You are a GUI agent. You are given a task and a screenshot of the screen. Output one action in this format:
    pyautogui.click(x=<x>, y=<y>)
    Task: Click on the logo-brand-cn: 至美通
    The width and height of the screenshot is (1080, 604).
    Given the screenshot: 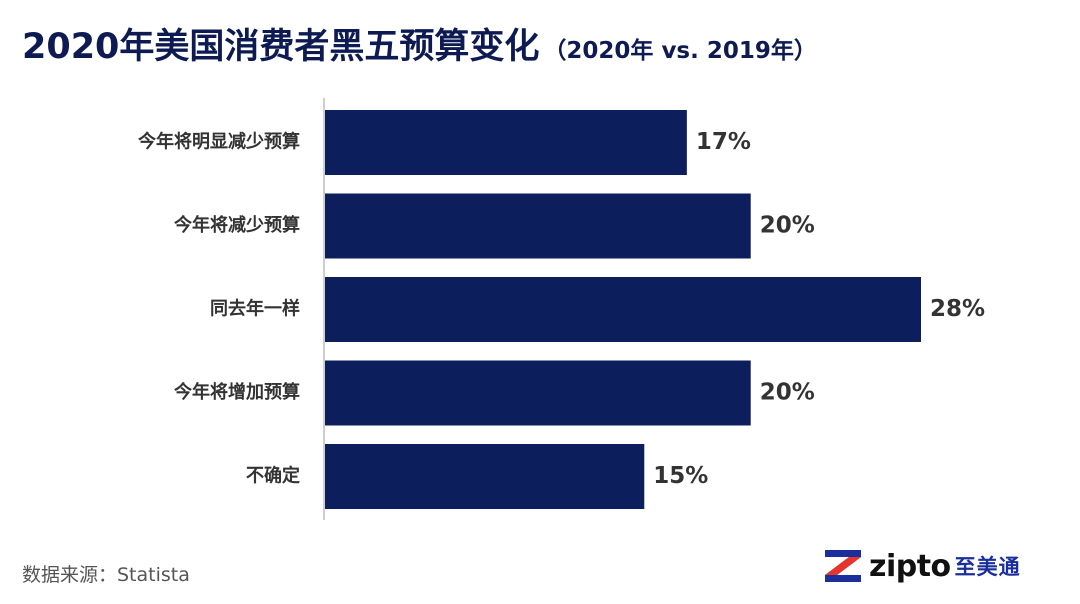 What is the action you would take?
    pyautogui.click(x=987, y=567)
    